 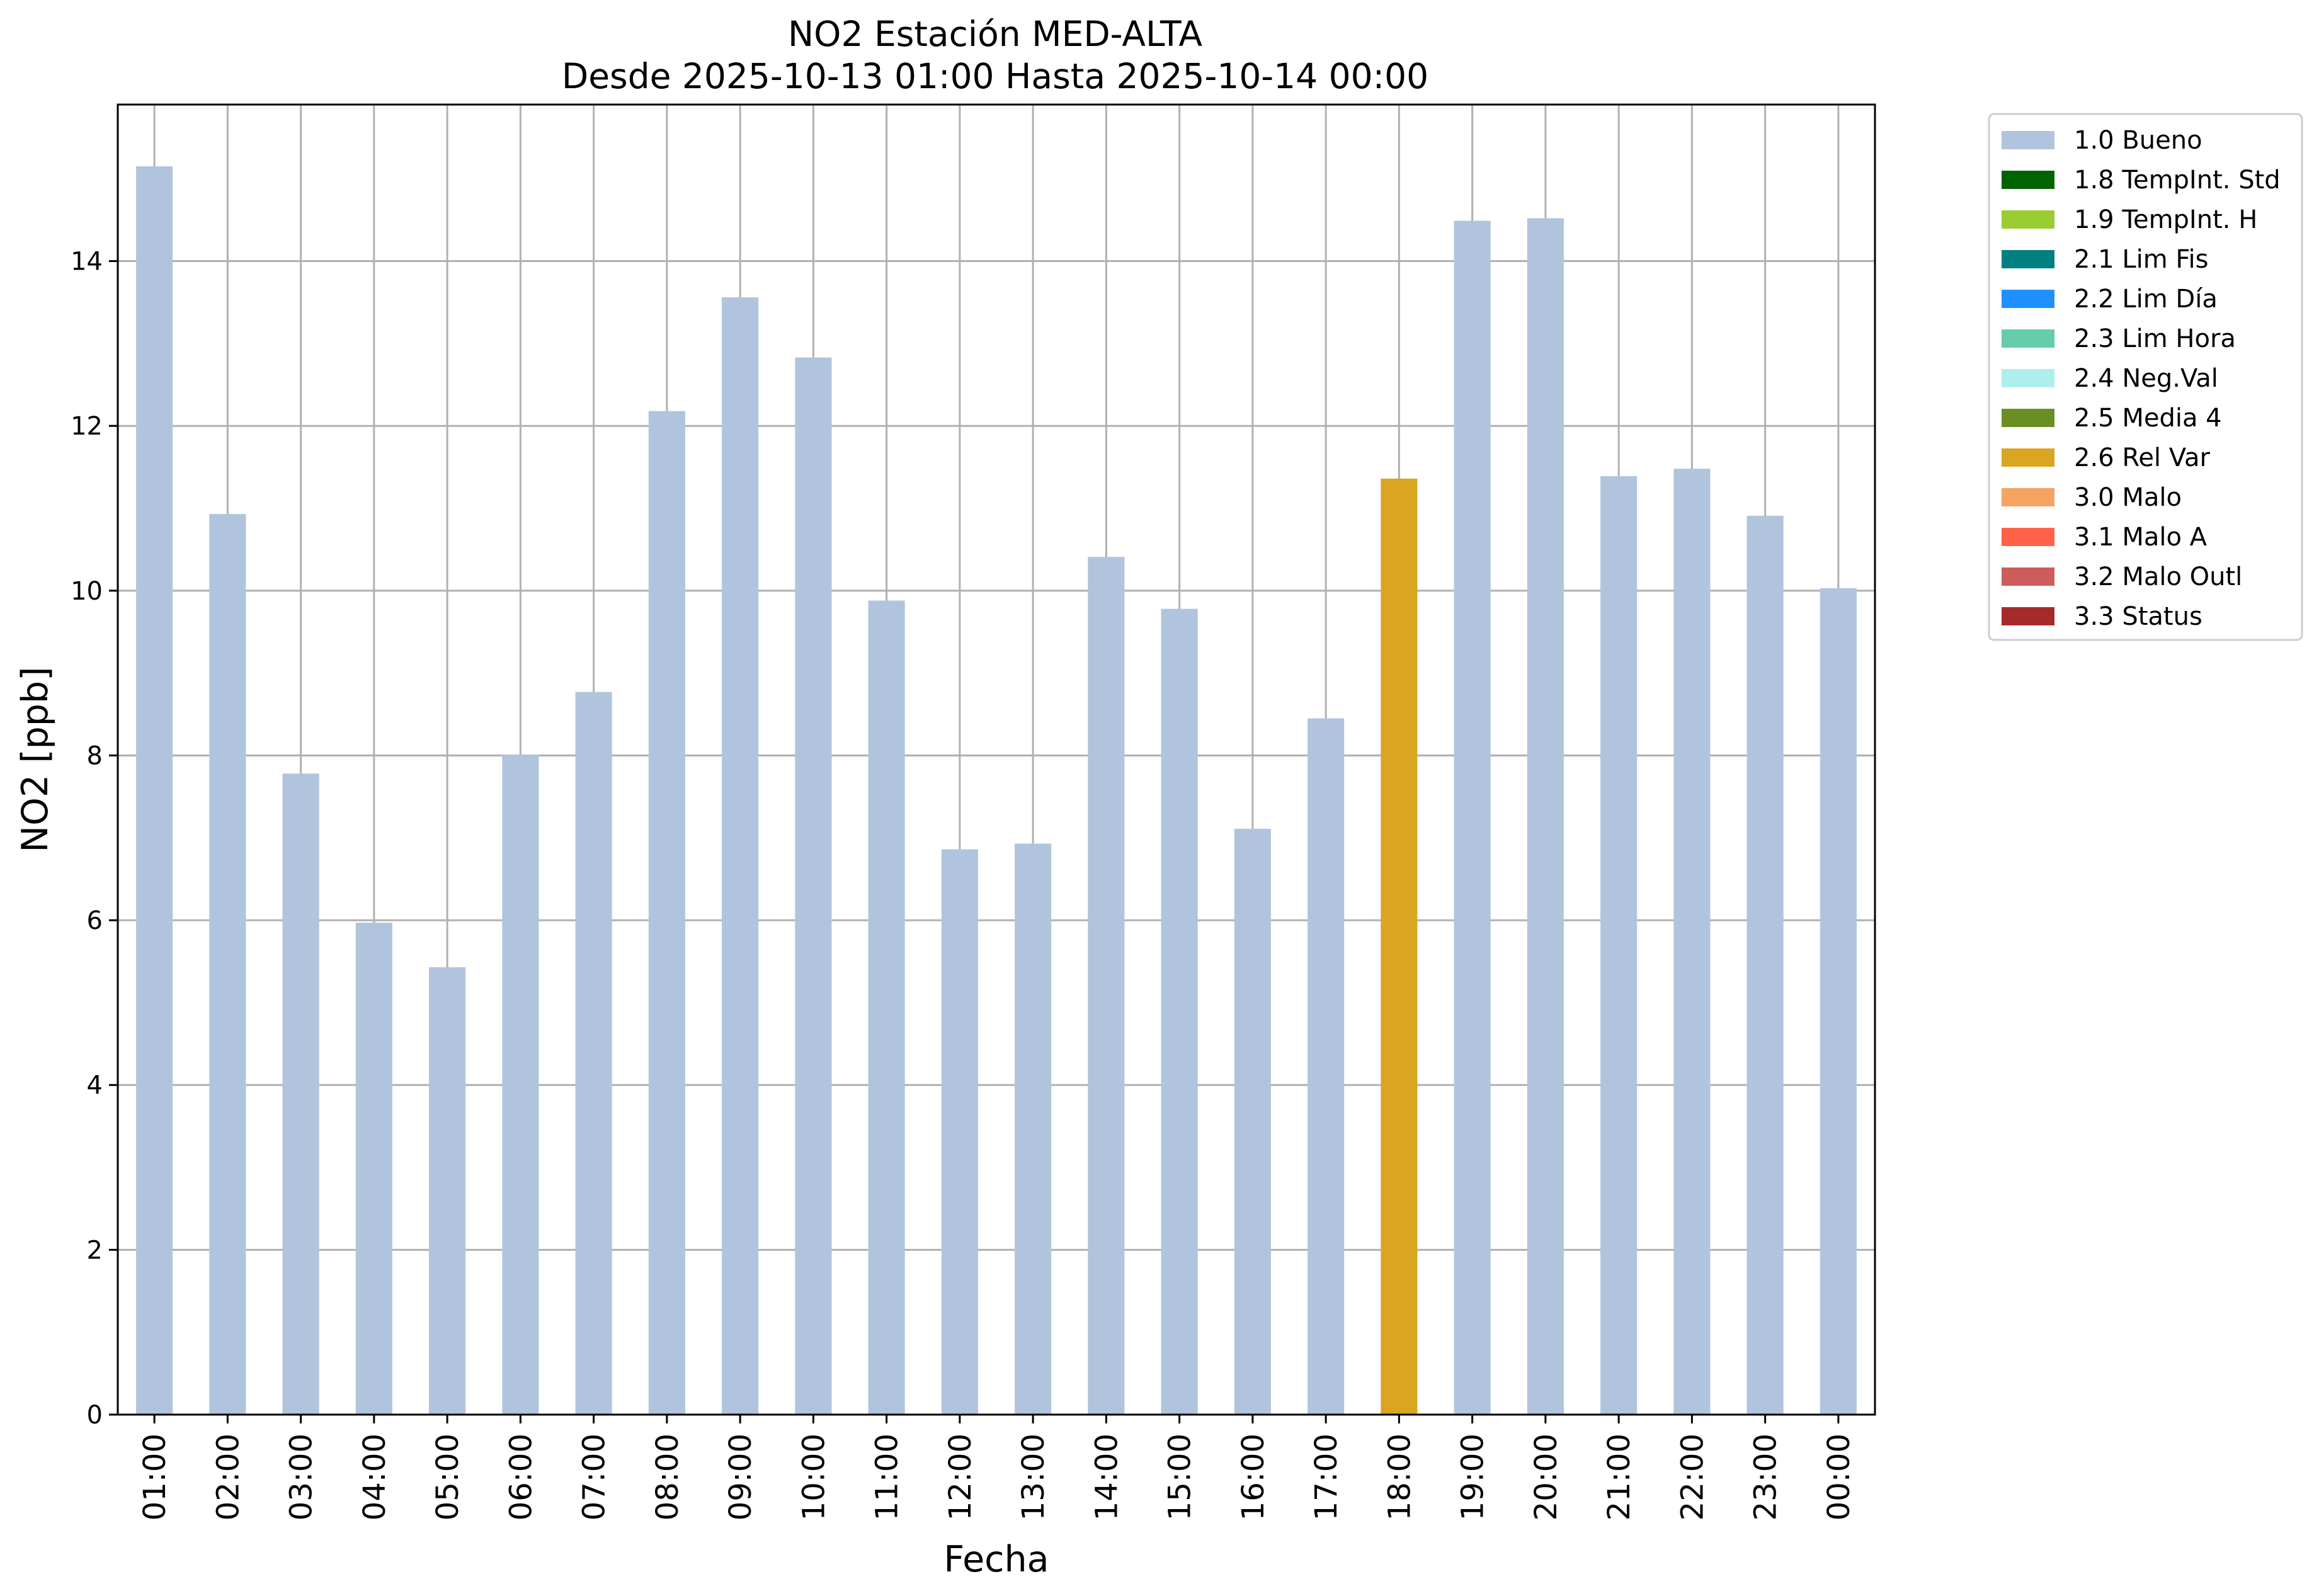 What do you see at coordinates (1253, 1477) in the screenshot?
I see `x-tick-label: 16:00` at bounding box center [1253, 1477].